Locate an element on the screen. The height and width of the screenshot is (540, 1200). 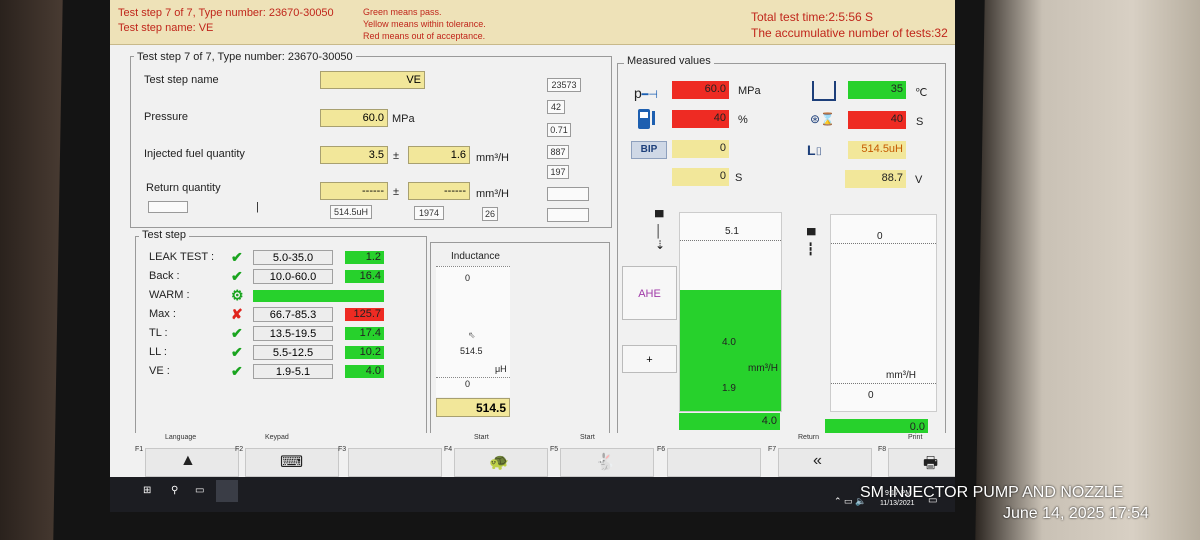
gauge-right-unit: mm³/H is located at coordinates (901, 375).